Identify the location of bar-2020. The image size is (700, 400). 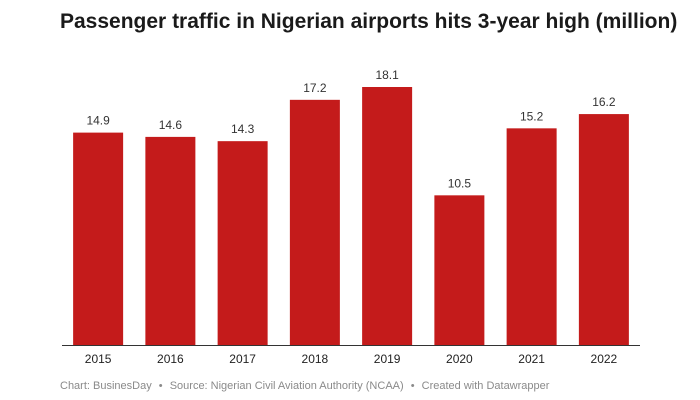
(459, 270).